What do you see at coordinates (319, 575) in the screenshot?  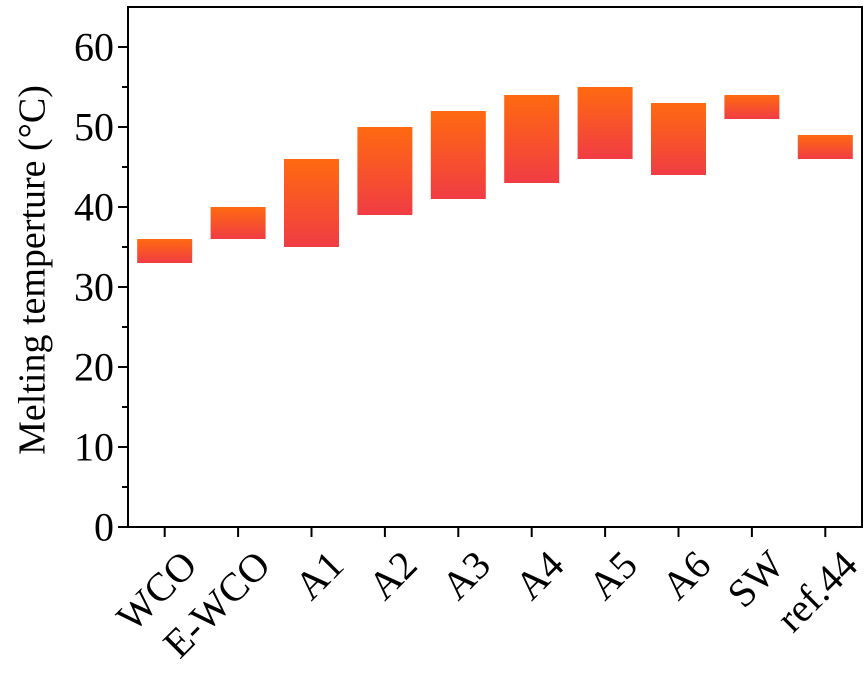 I see `x-tick-label: A1` at bounding box center [319, 575].